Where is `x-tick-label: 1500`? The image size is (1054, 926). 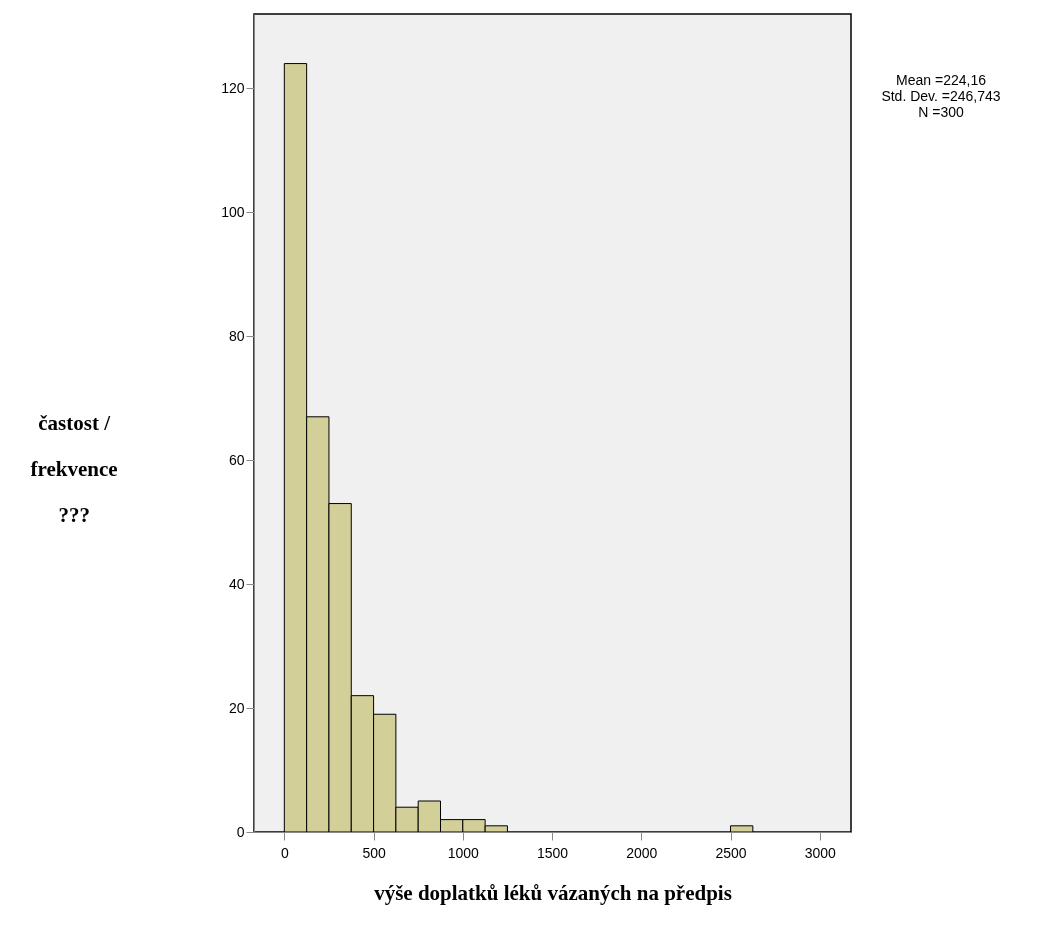 x-tick-label: 1500 is located at coordinates (552, 852).